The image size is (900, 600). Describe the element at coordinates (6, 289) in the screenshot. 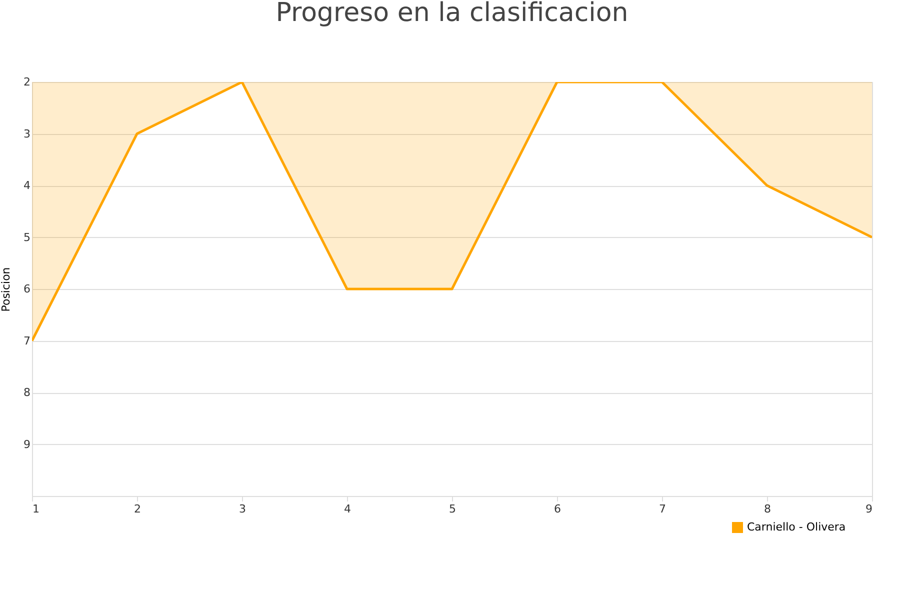

I see `y-axis-title: Posicion` at that location.